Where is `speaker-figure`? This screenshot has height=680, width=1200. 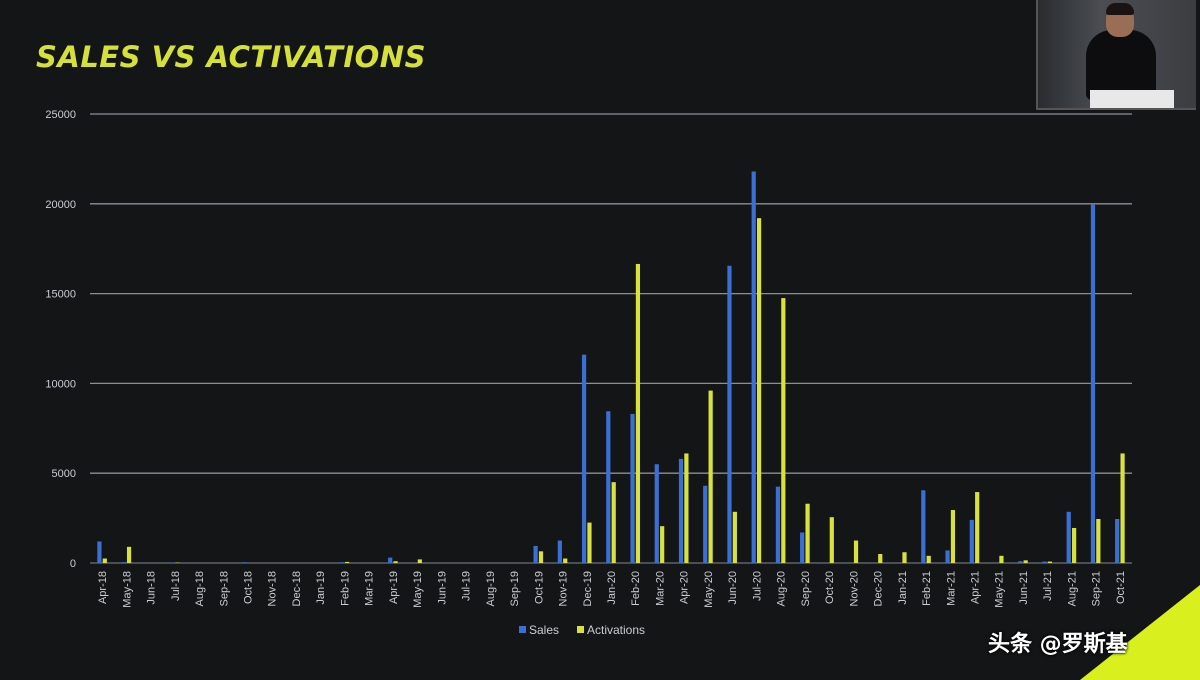 speaker-figure is located at coordinates (1121, 65).